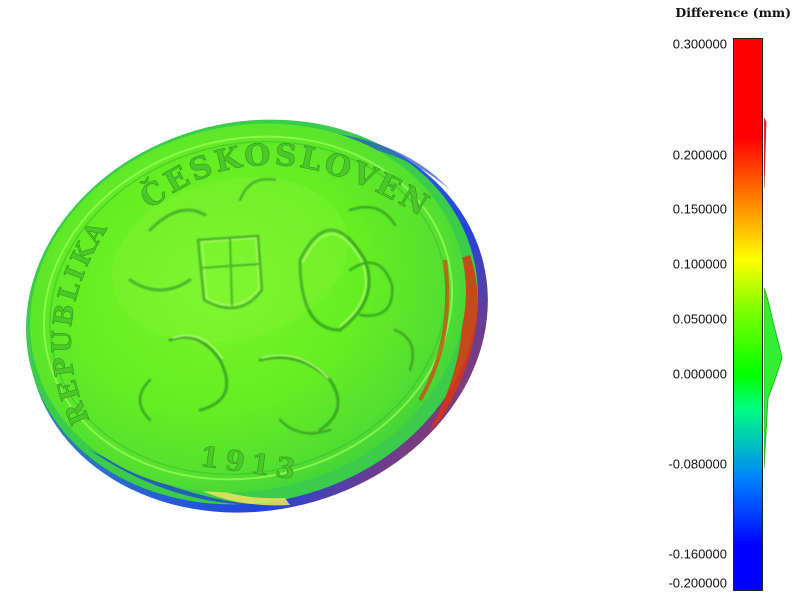  Describe the element at coordinates (699, 155) in the screenshot. I see `tick-label: 0.200000` at that location.